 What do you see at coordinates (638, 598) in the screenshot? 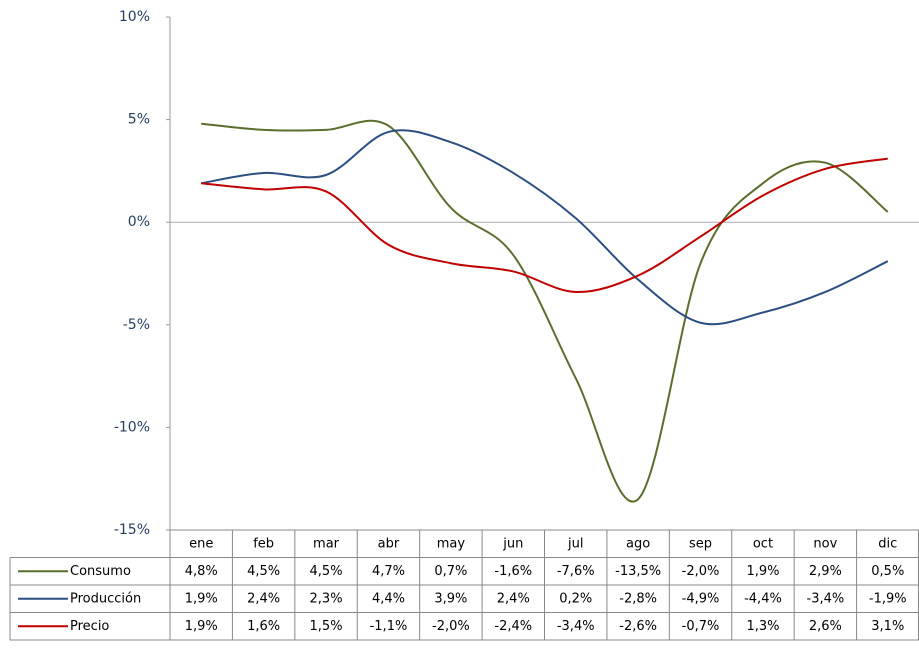
I see `table-cell: -2,8%` at bounding box center [638, 598].